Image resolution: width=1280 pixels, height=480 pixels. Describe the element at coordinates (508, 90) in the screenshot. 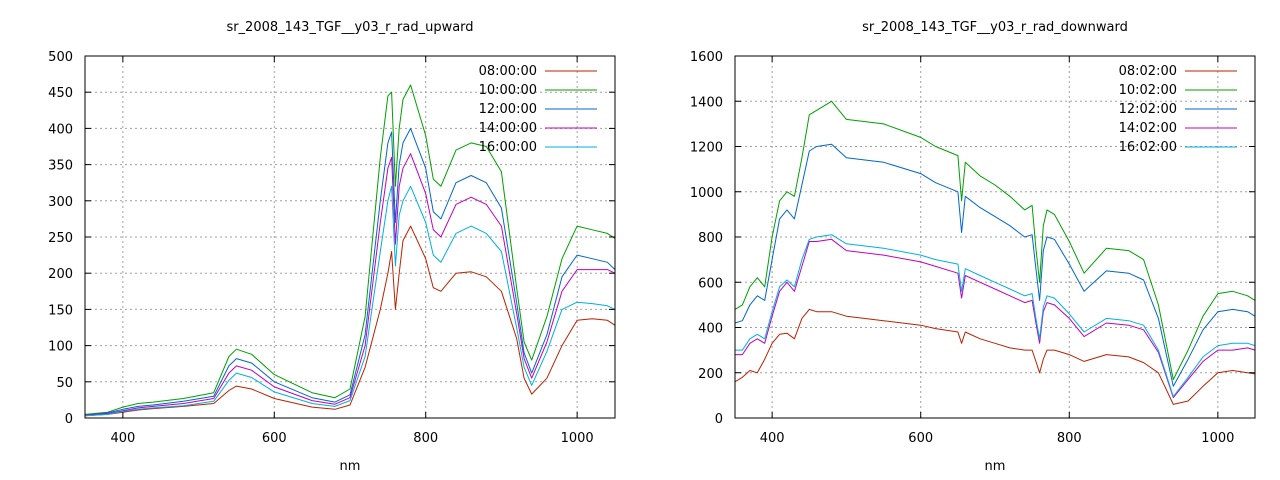

I see `legend-label: 10:00:00` at that location.